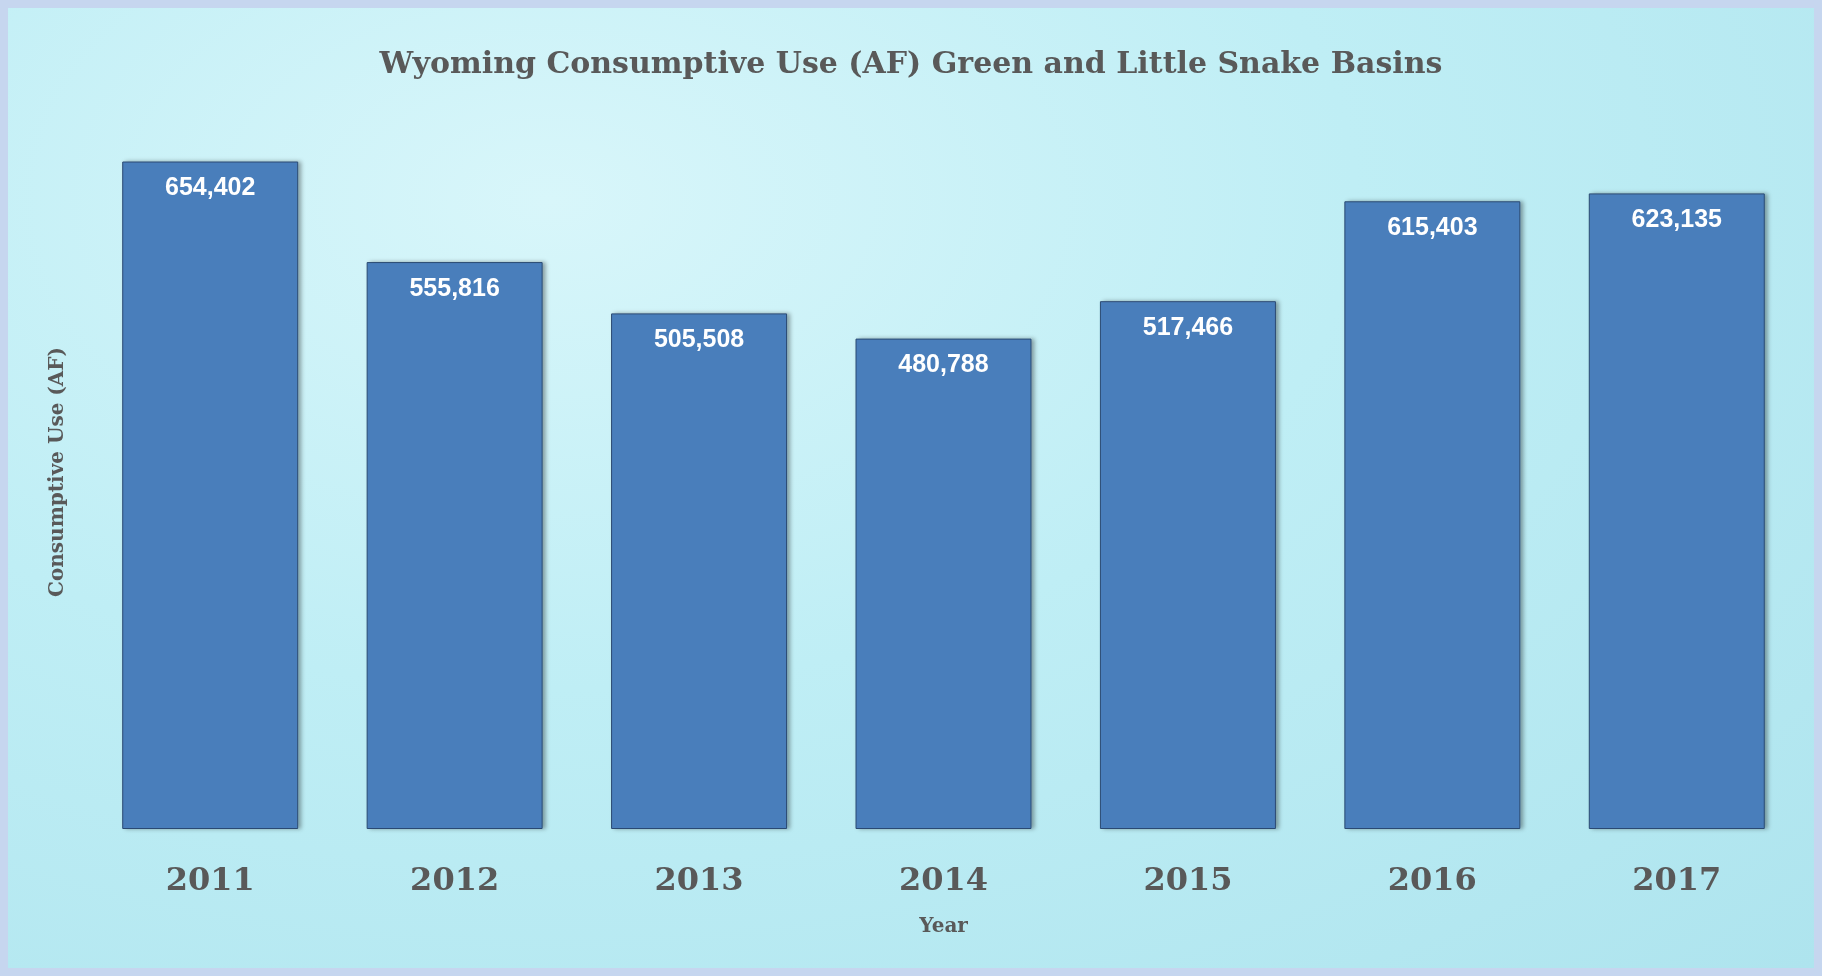 The height and width of the screenshot is (976, 1822). I want to click on x-tick-label: 2011, so click(210, 879).